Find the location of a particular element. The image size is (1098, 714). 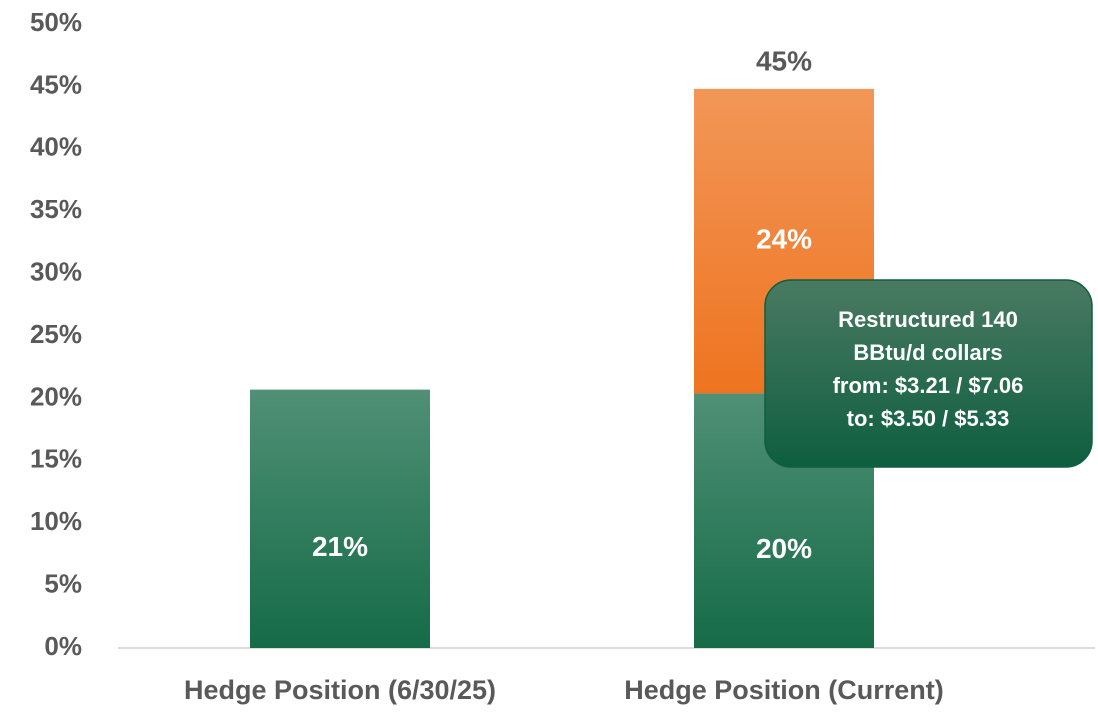

x-tick-label: Hedge Position (Current) is located at coordinates (784, 690).